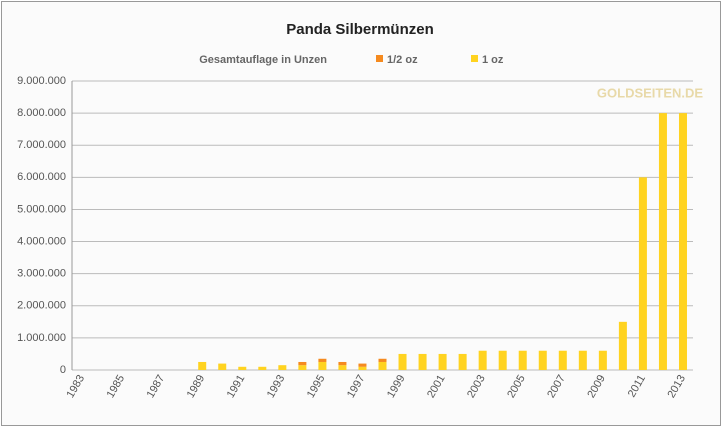 Image resolution: width=723 pixels, height=428 pixels. I want to click on y-tick-label: 8.000.000, so click(41, 113).